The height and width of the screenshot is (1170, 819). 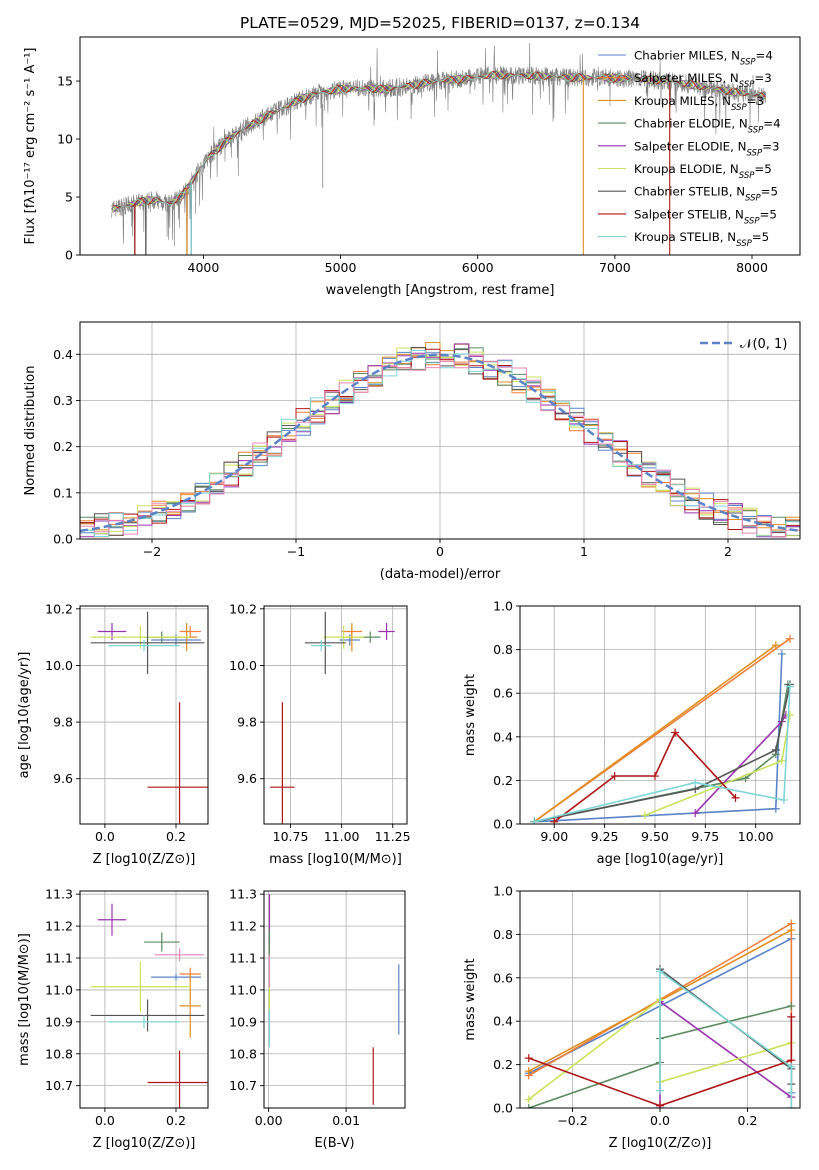 What do you see at coordinates (440, 551) in the screenshot?
I see `x-tick-label: 0` at bounding box center [440, 551].